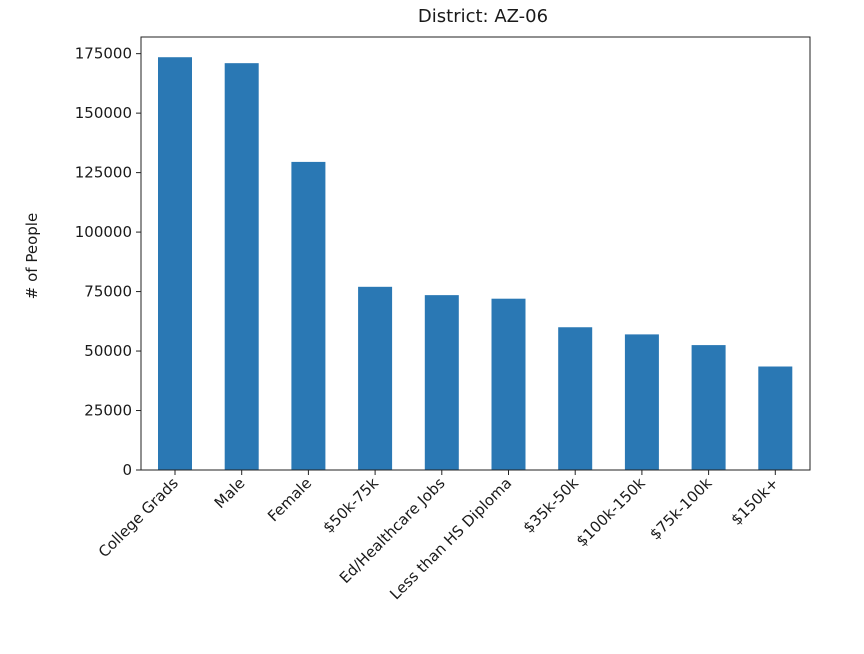 The image size is (864, 654). Describe the element at coordinates (450, 538) in the screenshot. I see `x-tick-label-5: Less than HS Diploma` at that location.